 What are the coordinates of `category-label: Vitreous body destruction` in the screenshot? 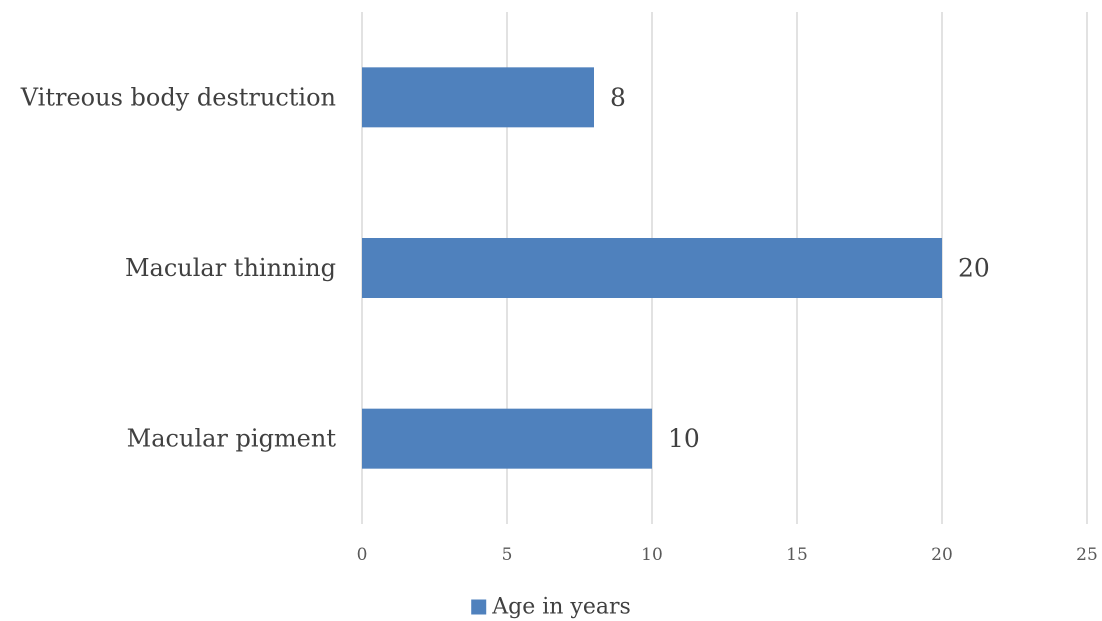 It's located at (178, 97).